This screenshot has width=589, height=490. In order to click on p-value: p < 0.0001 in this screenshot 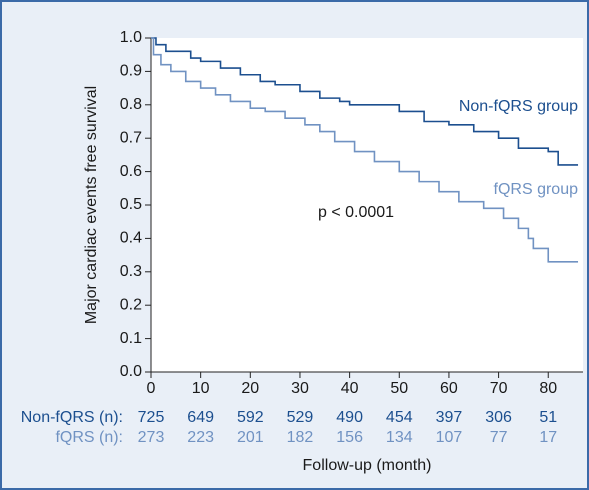, I will do `click(356, 212)`.